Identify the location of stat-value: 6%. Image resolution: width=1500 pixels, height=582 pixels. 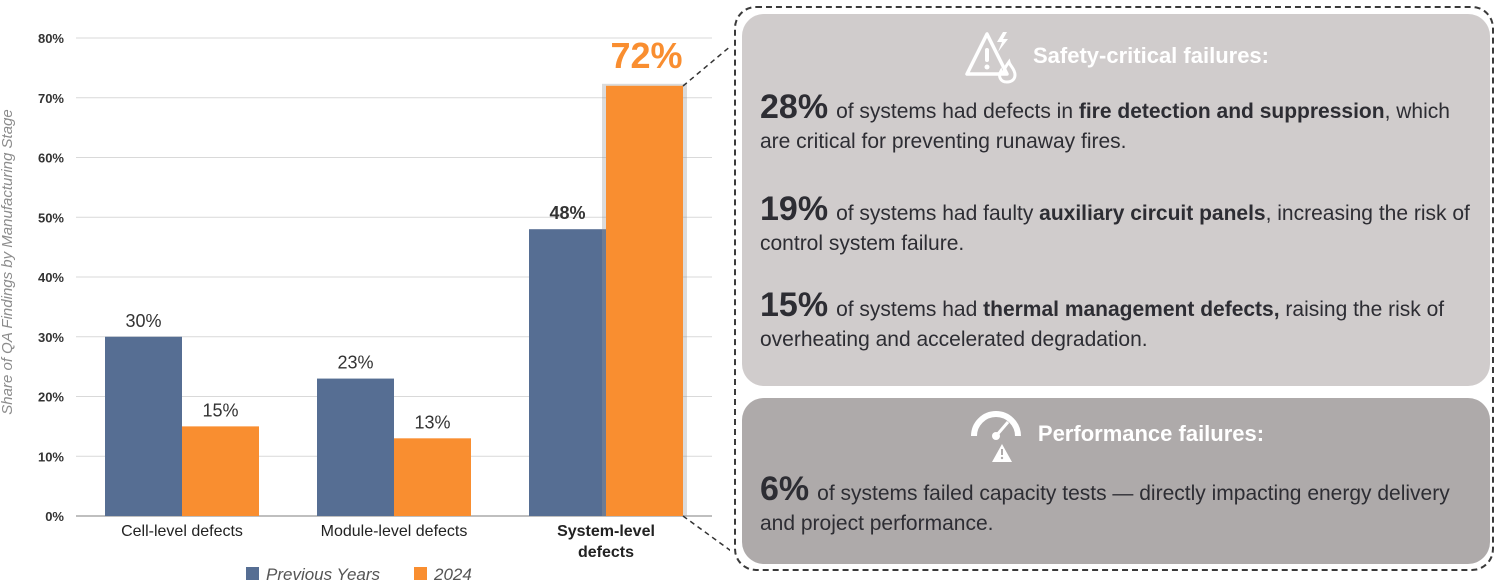
(785, 489).